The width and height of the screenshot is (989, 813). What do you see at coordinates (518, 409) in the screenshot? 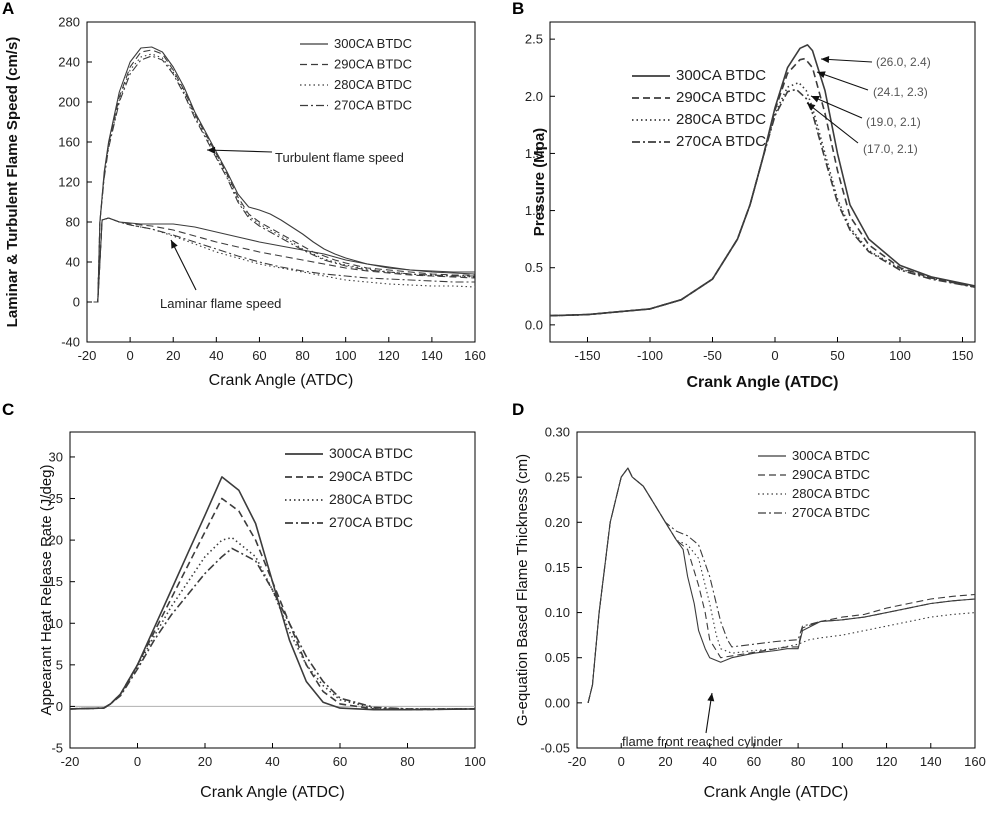
I see `panel-letter-d: D` at bounding box center [518, 409].